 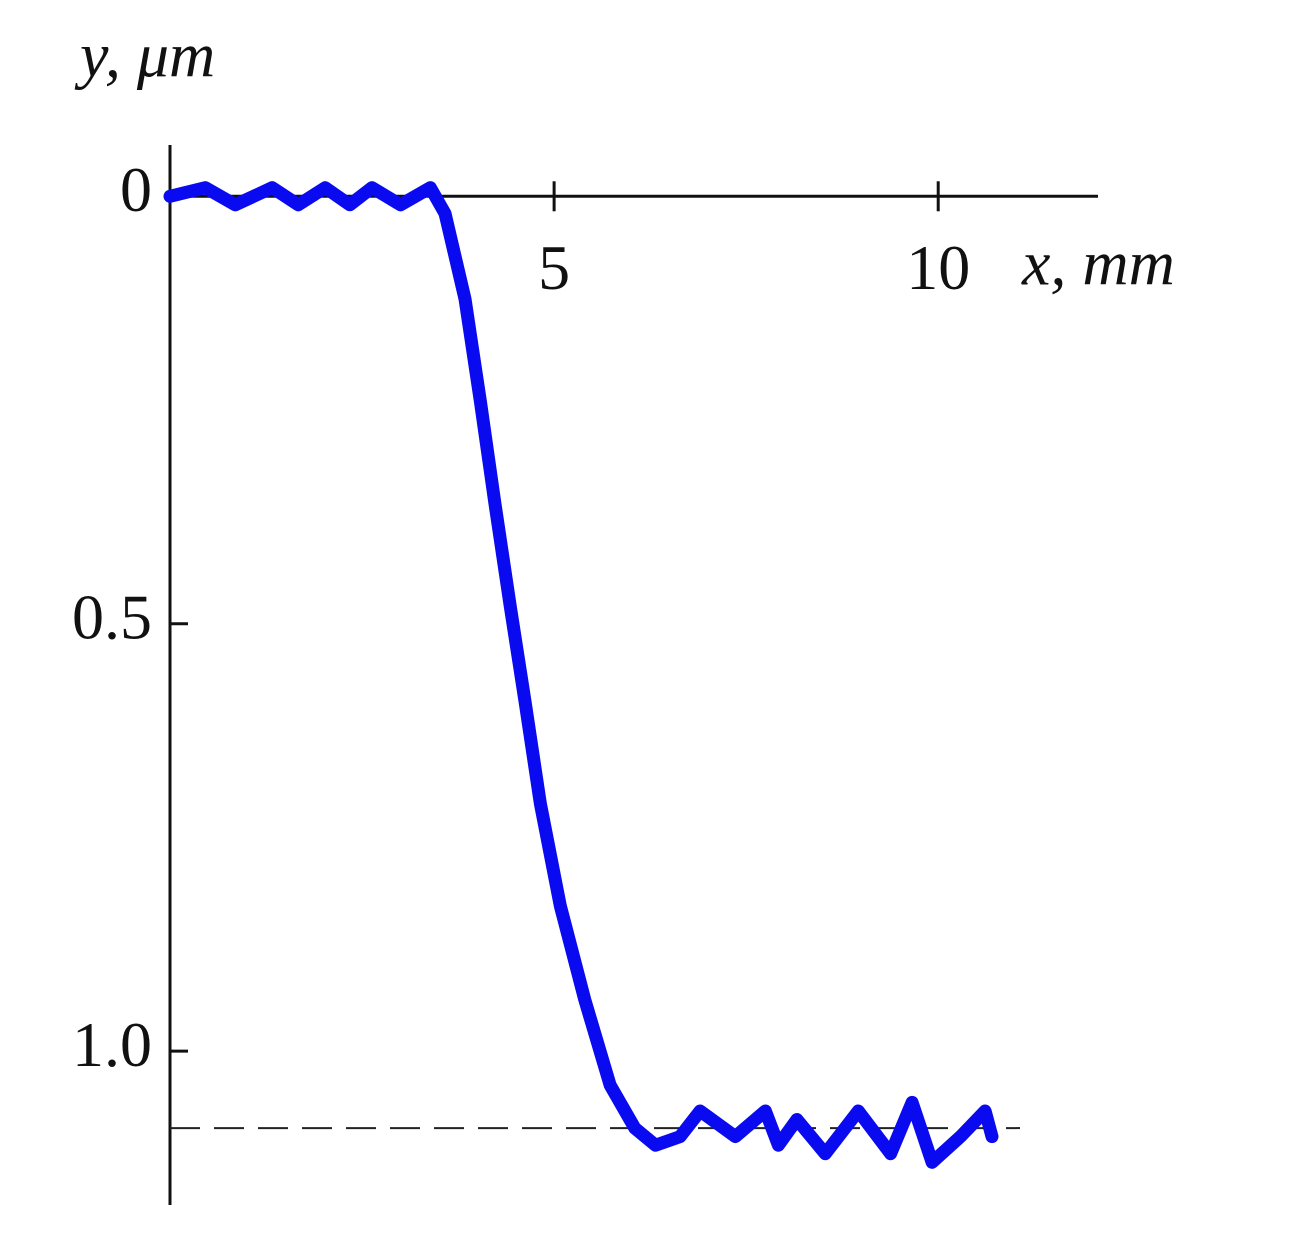 I want to click on y-tick-label: 1.0, so click(x=112, y=1044).